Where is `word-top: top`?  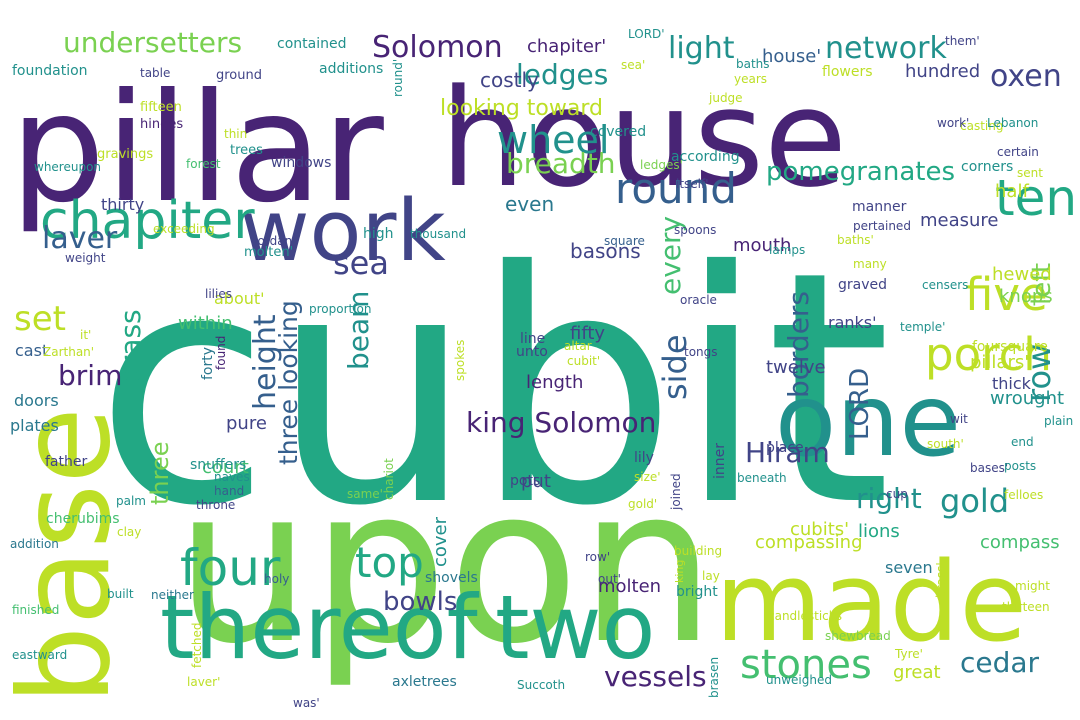
word-top: top is located at coordinates (389, 562).